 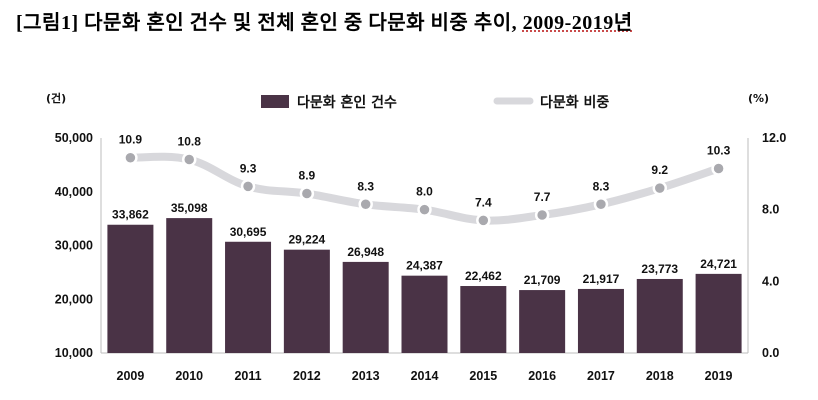 I want to click on share-point-2013, so click(x=365, y=204).